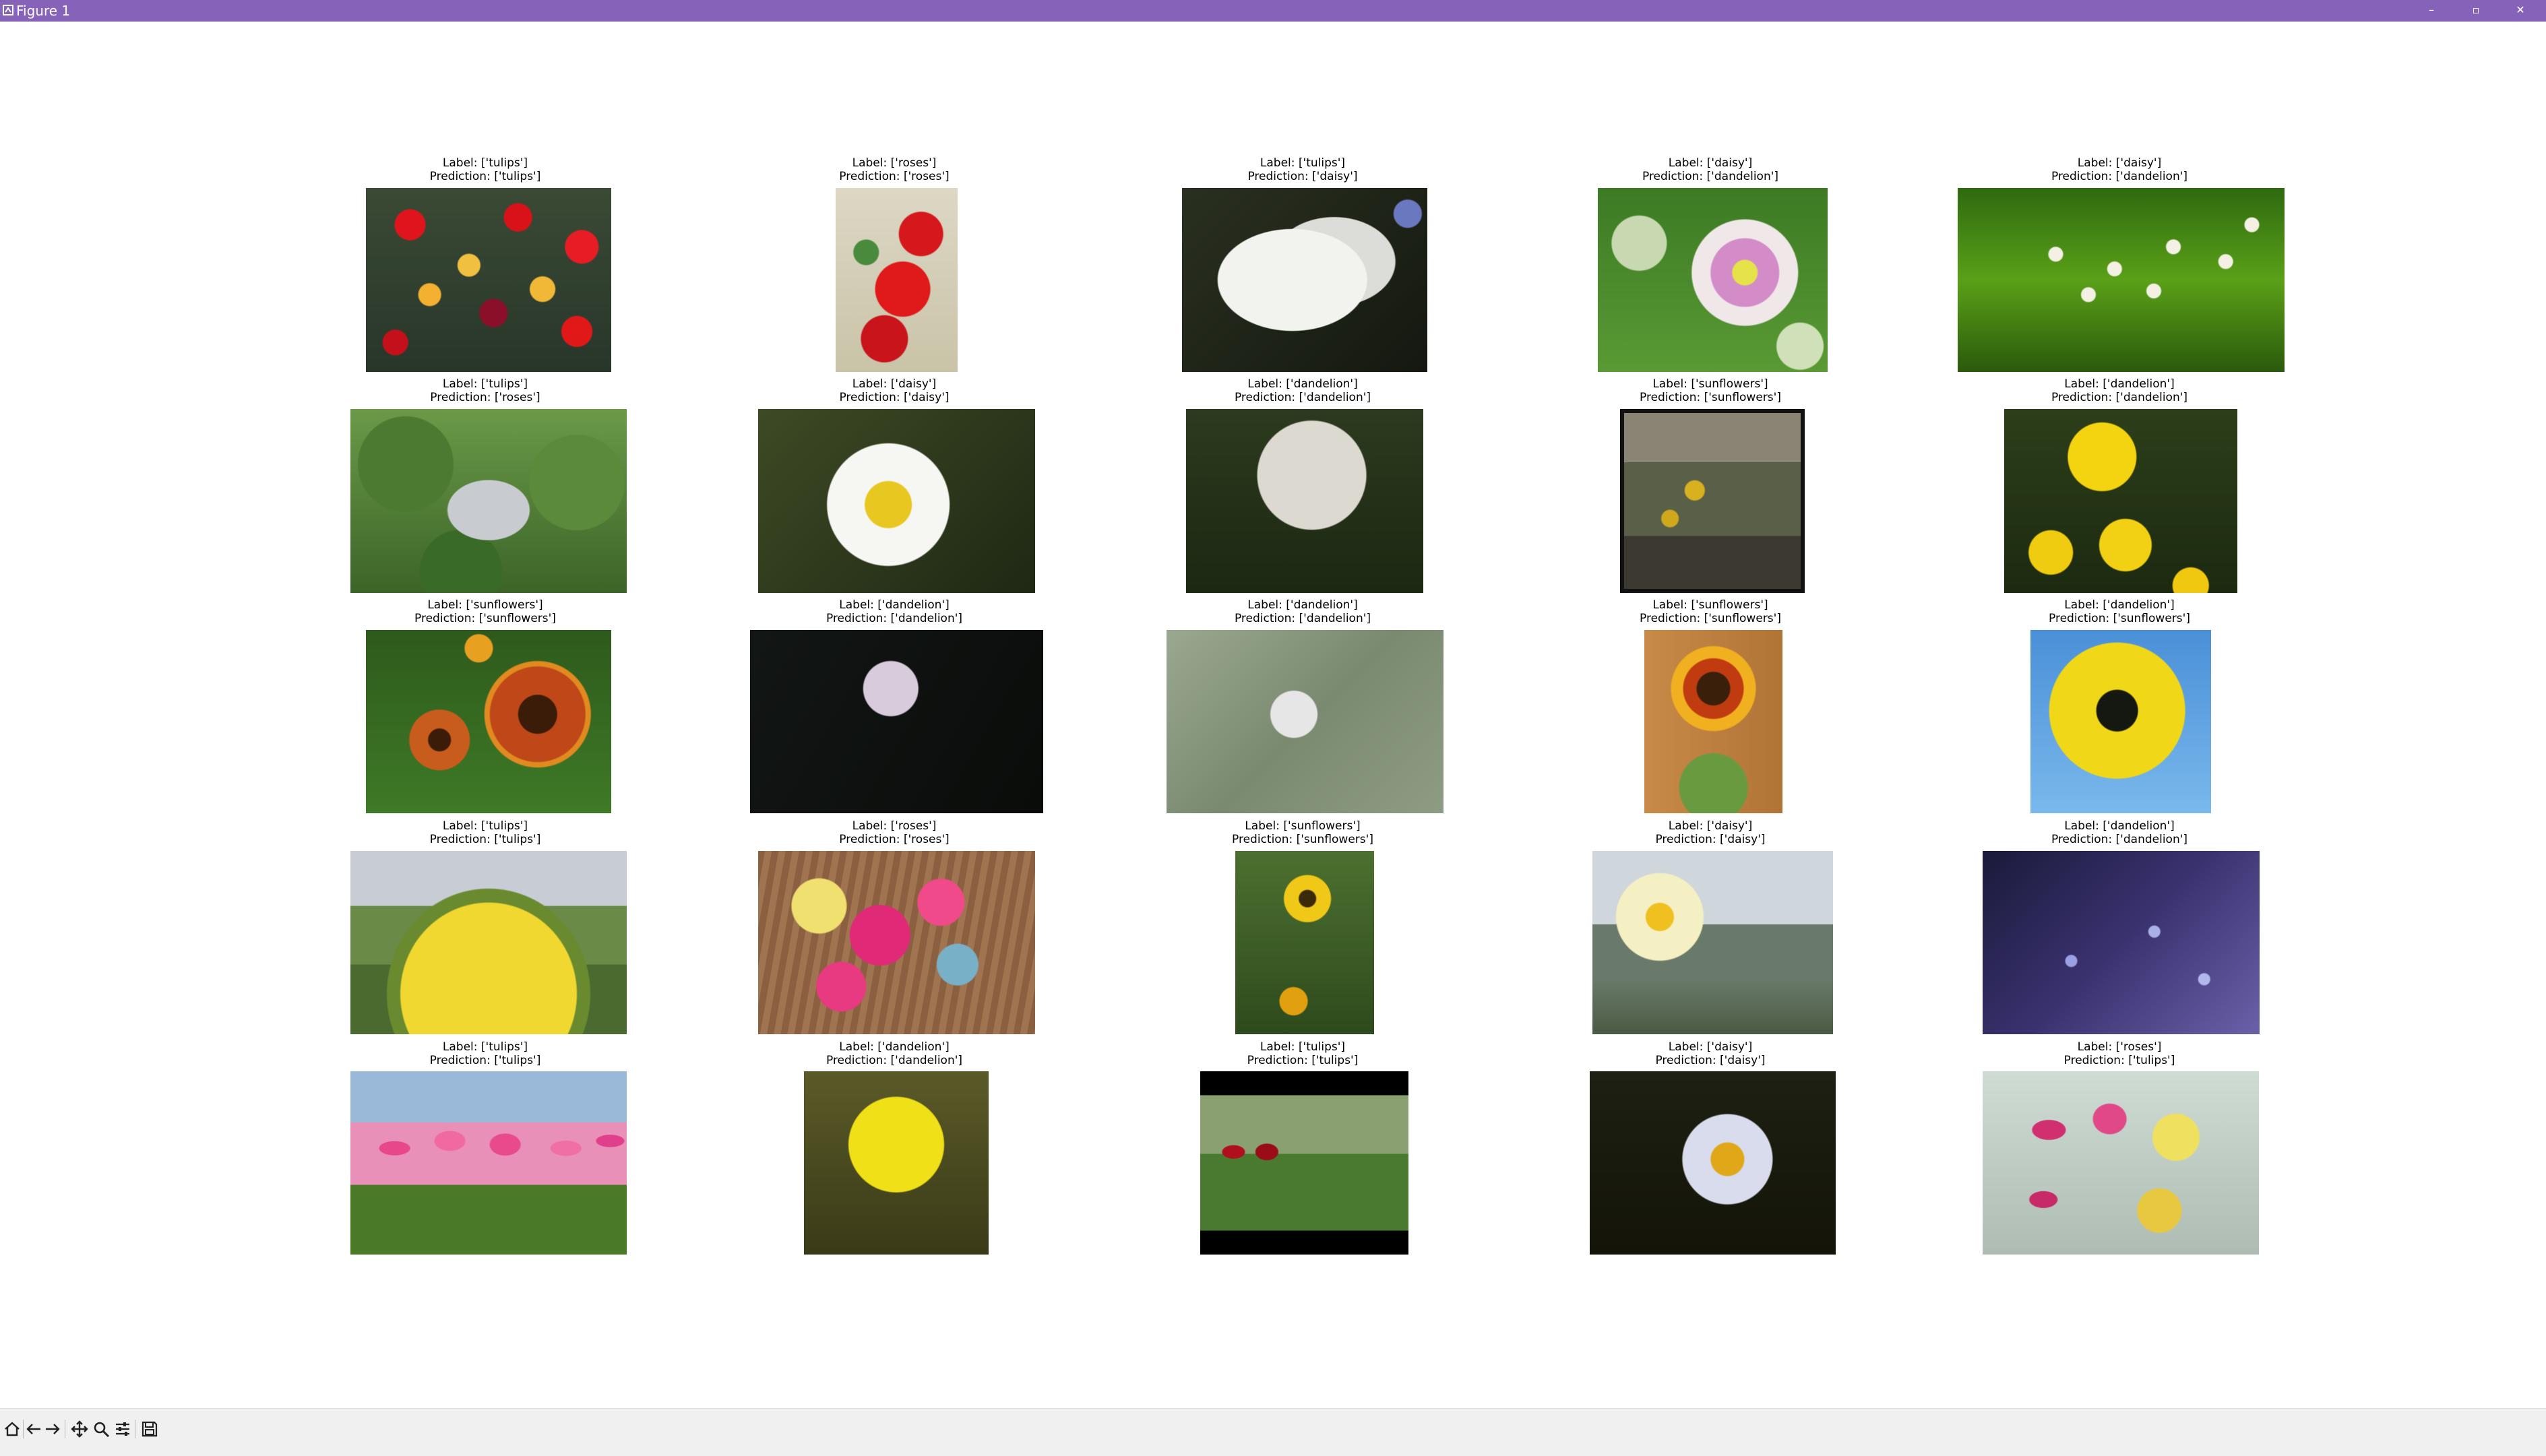  What do you see at coordinates (2476, 9) in the screenshot?
I see `maximize-button: ▫` at bounding box center [2476, 9].